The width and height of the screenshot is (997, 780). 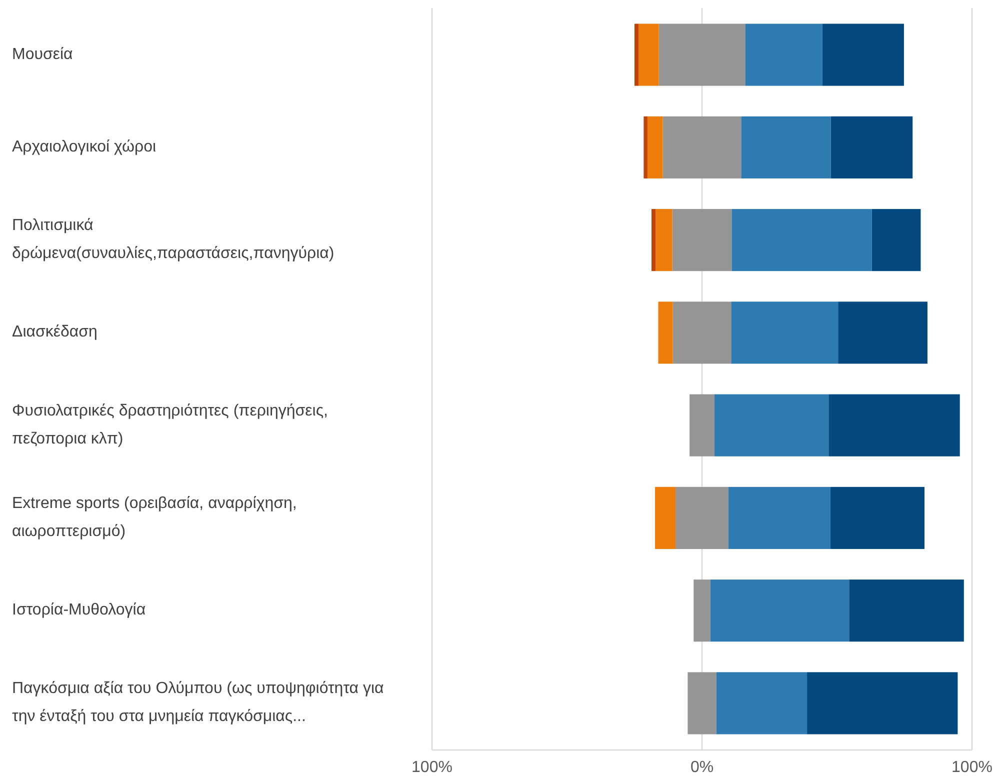 What do you see at coordinates (170, 425) in the screenshot?
I see `y-tick-label: Φυσιολατρικές δραστηριότητες (περιηγήσεις, πεζοπορια κλπ)` at bounding box center [170, 425].